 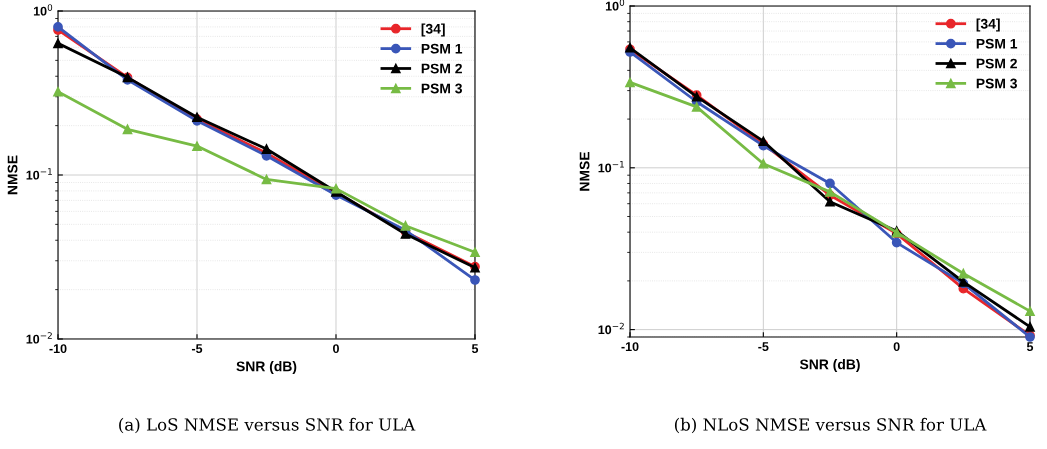 I want to click on text: (a) LoS NMSE versus SNR for ULA, so click(x=267, y=425).